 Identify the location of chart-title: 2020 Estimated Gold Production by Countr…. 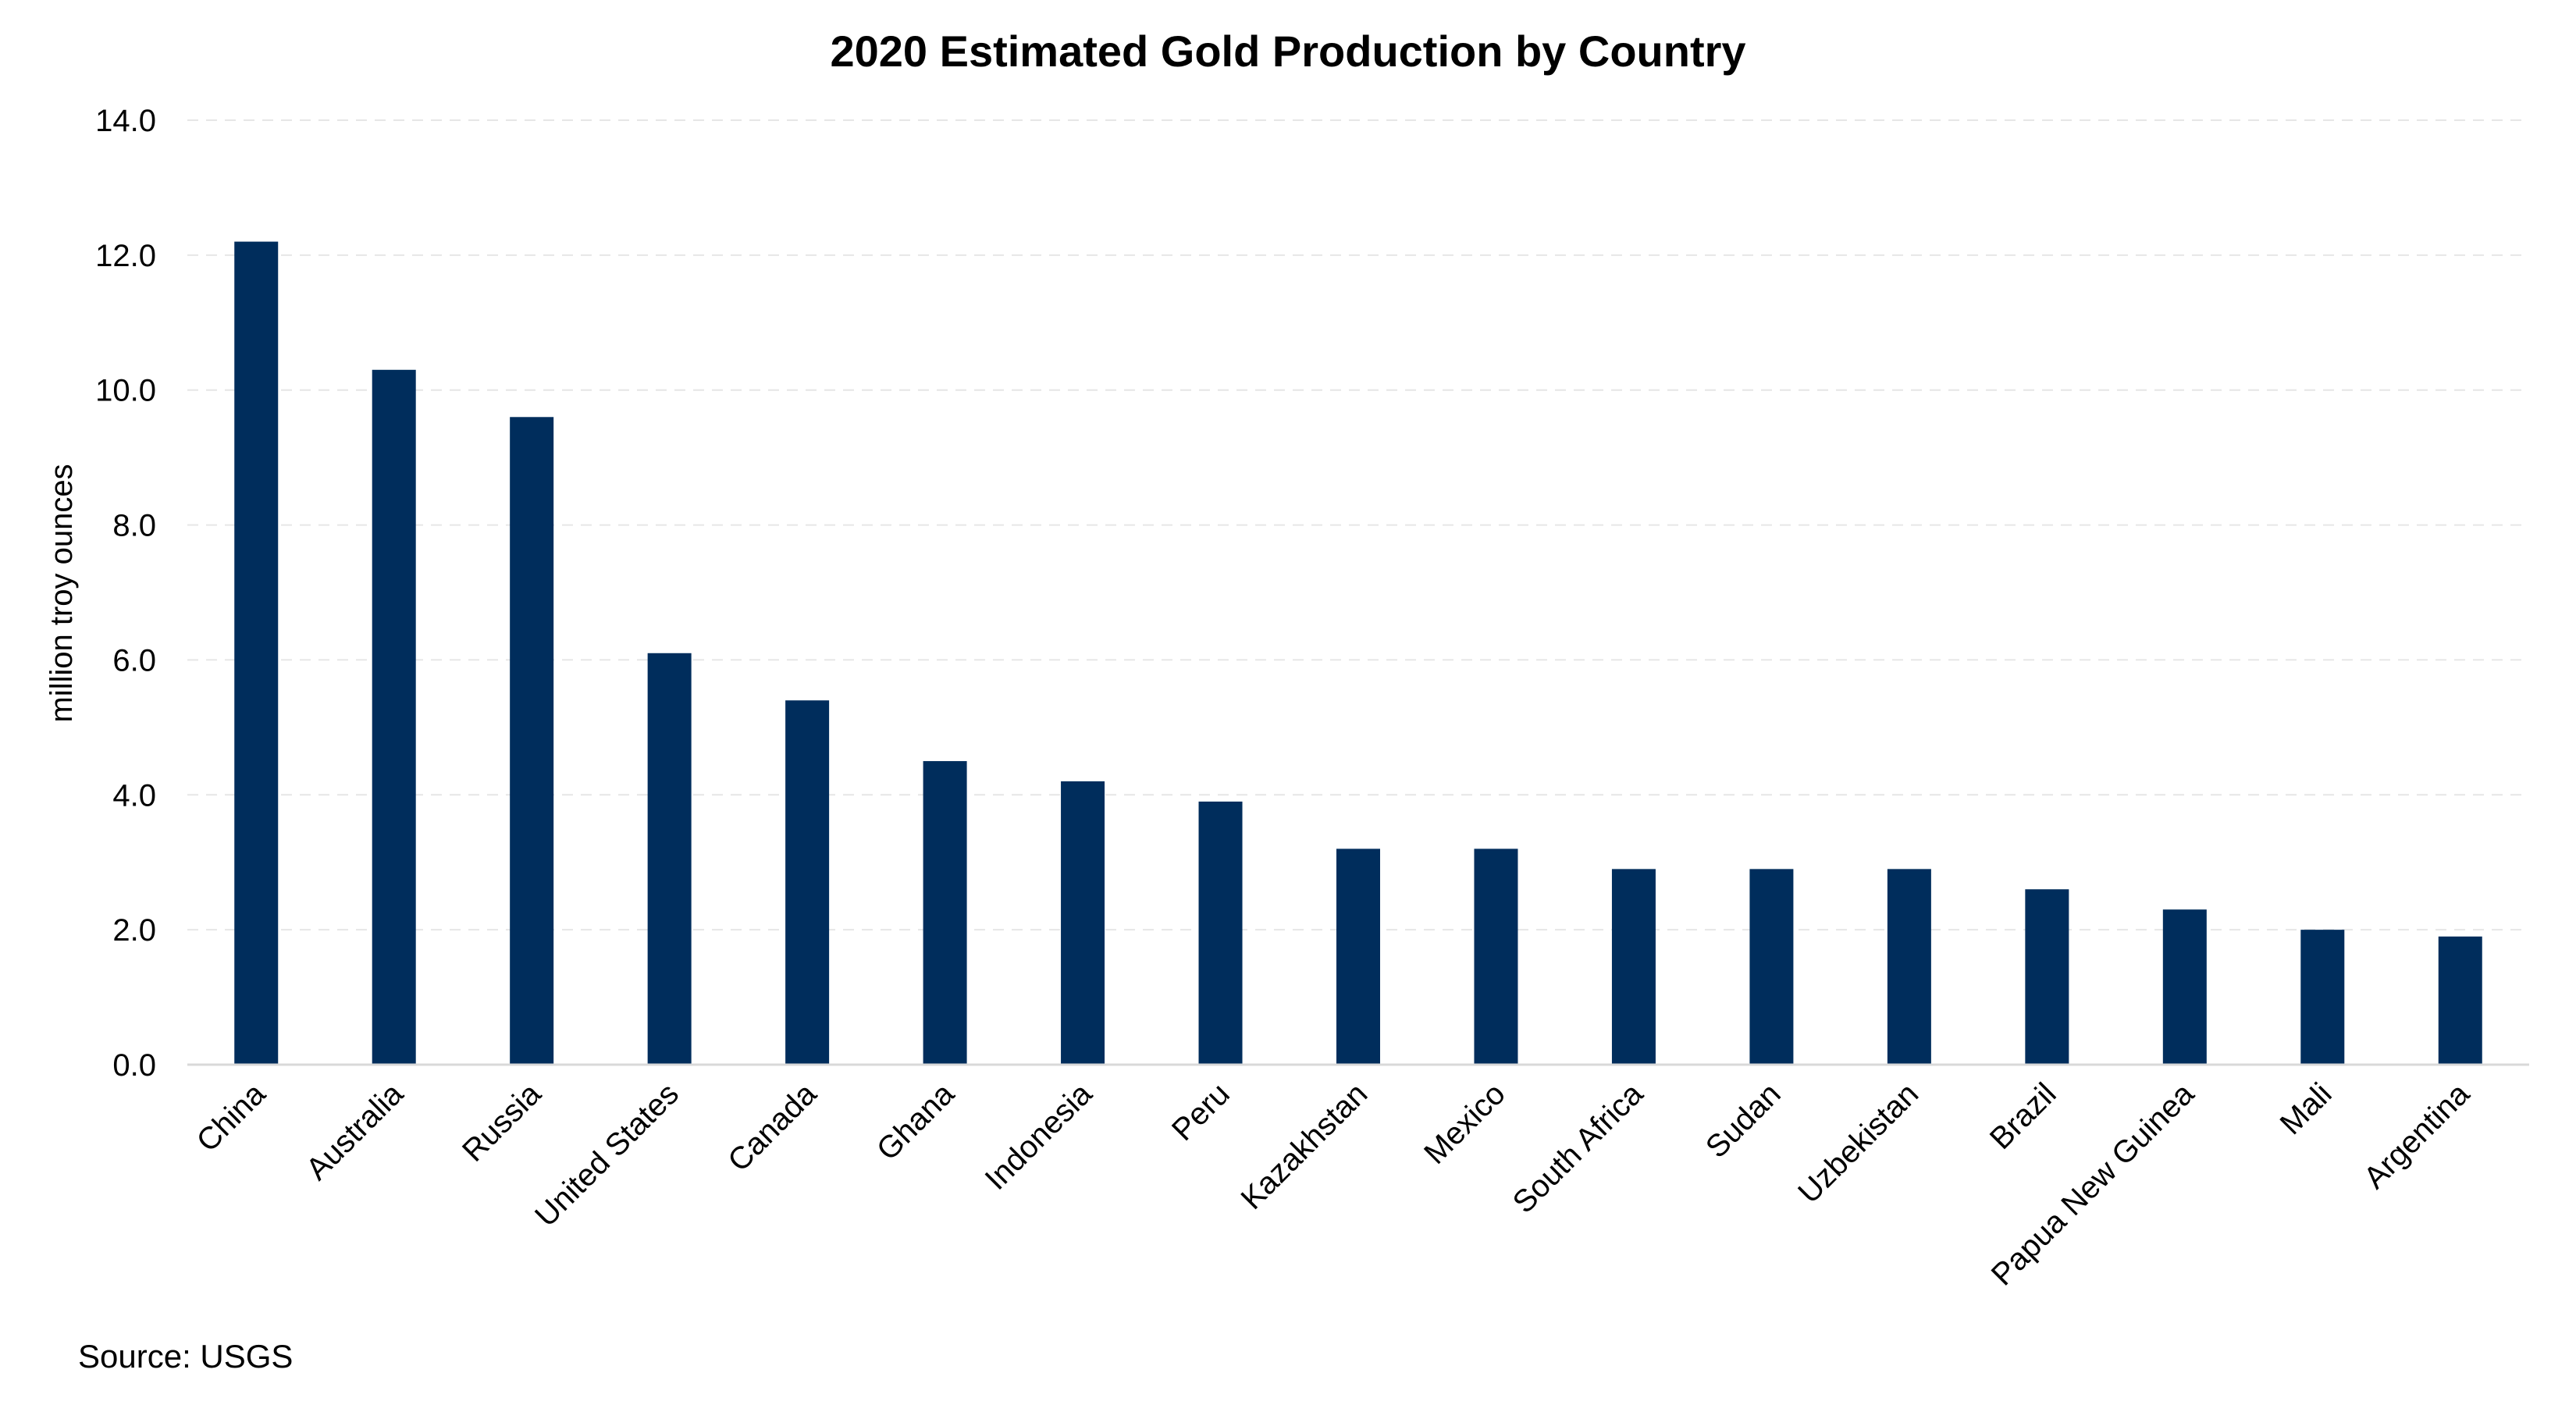
(1287, 51).